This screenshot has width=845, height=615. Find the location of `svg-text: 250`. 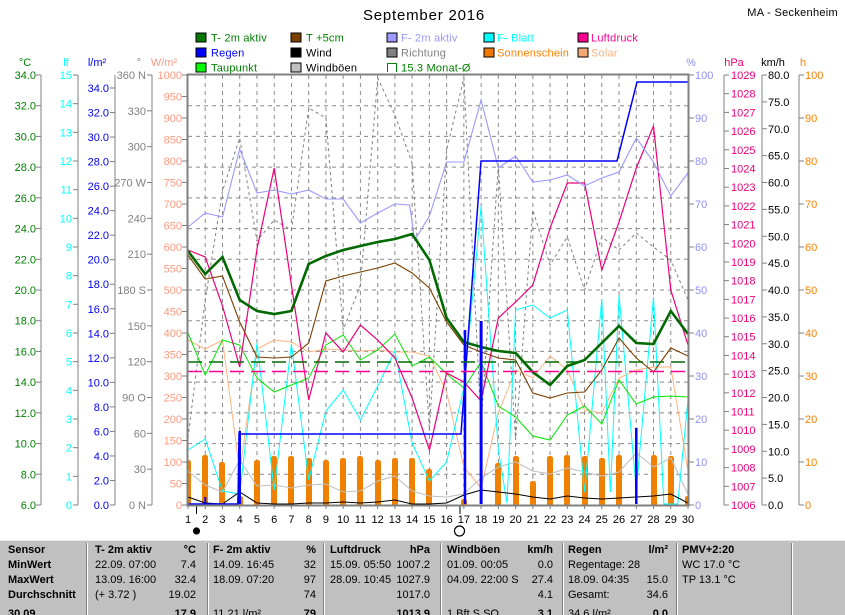

svg-text: 250 is located at coordinates (173, 399).